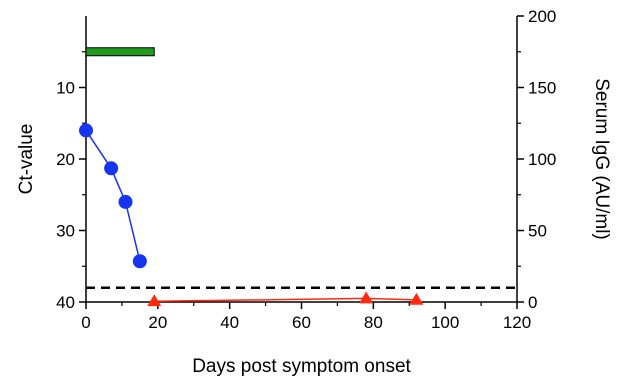  Describe the element at coordinates (542, 16) in the screenshot. I see `y-right-tick-label: 200` at that location.